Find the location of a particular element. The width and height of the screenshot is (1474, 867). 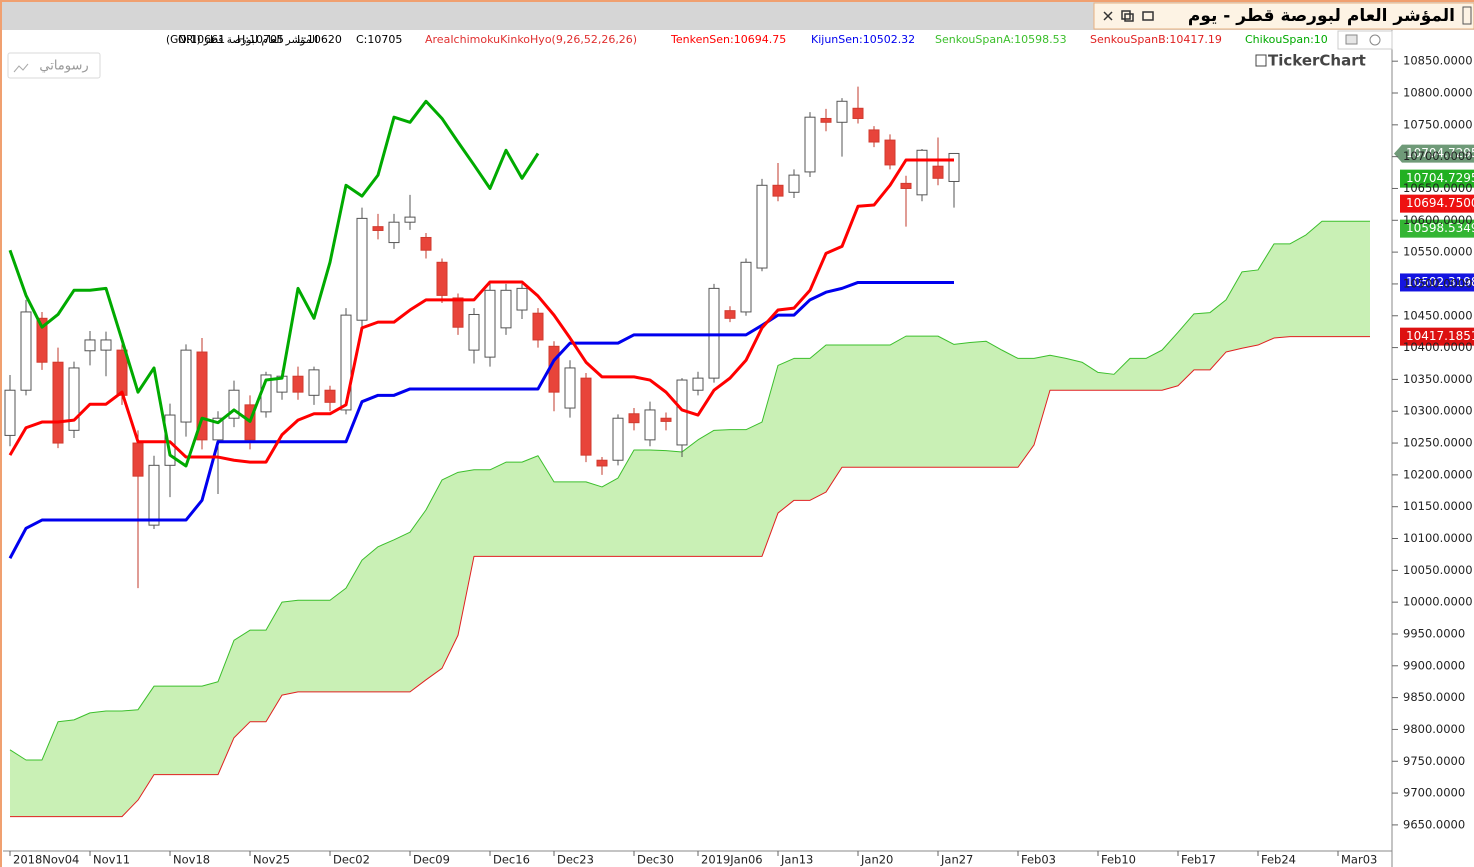

x-tick-label: Dec09 is located at coordinates (431, 860).